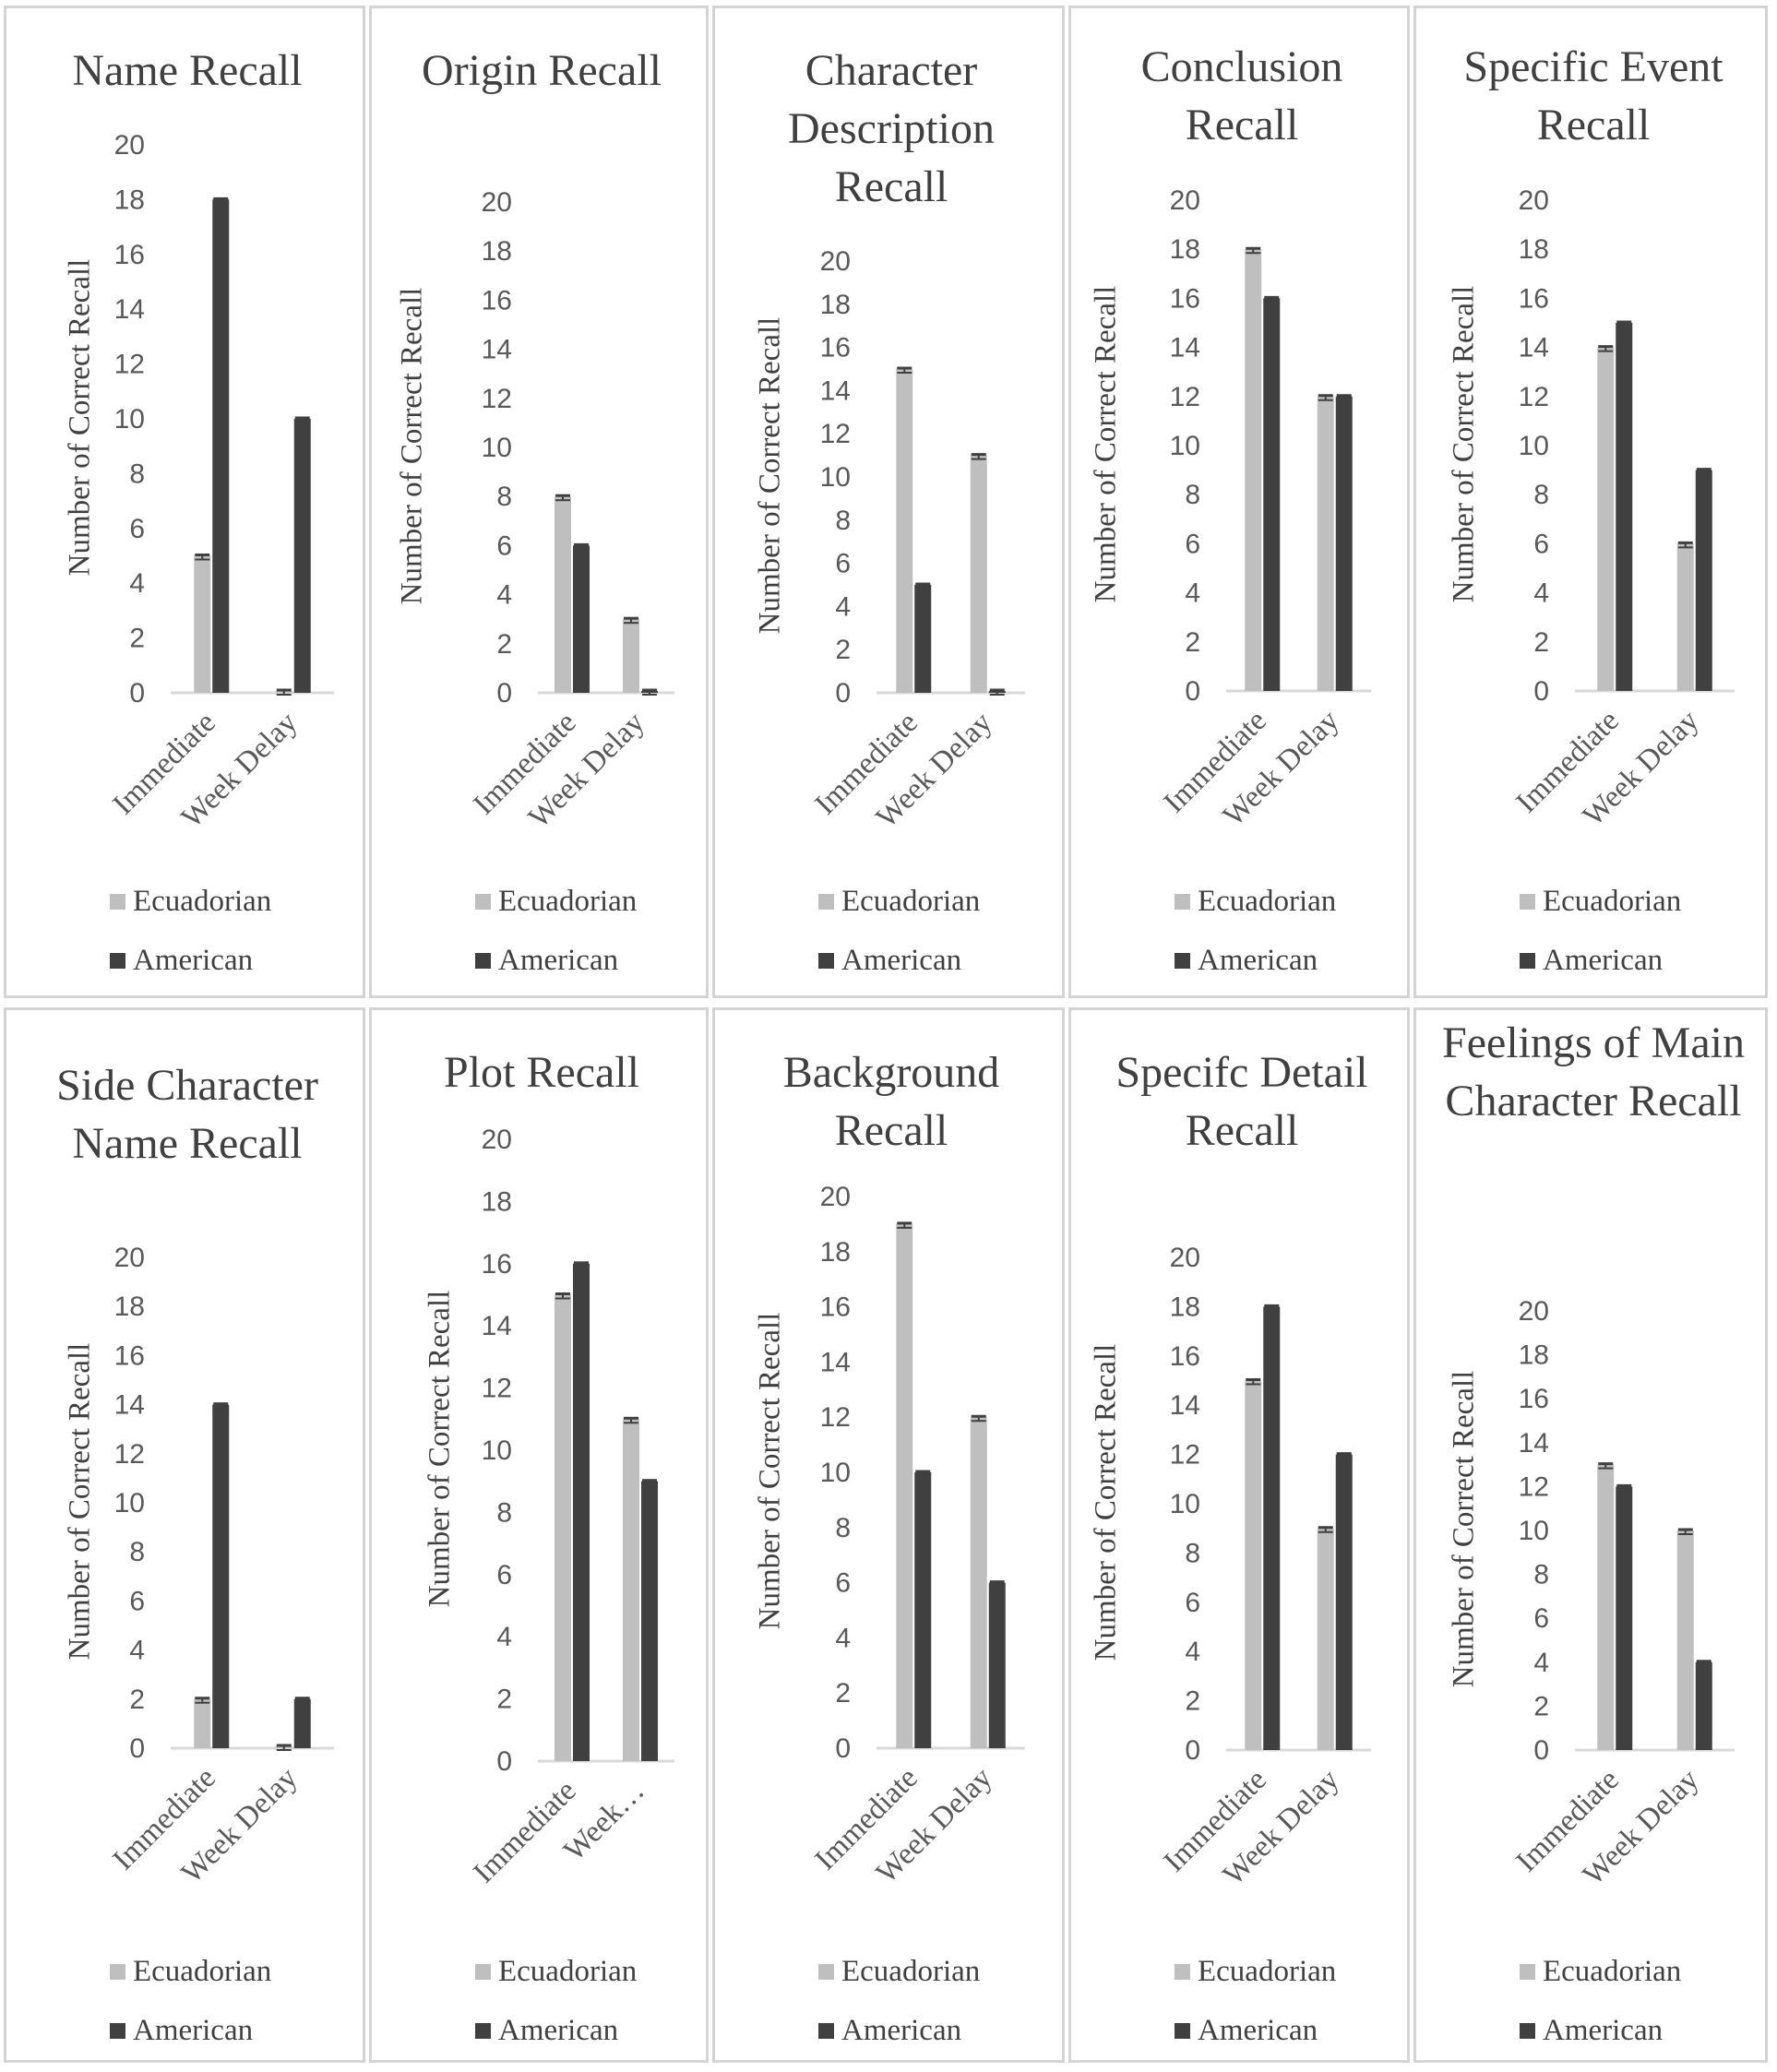 The width and height of the screenshot is (1777, 2072). What do you see at coordinates (187, 70) in the screenshot?
I see `chart-title: Name Recall` at bounding box center [187, 70].